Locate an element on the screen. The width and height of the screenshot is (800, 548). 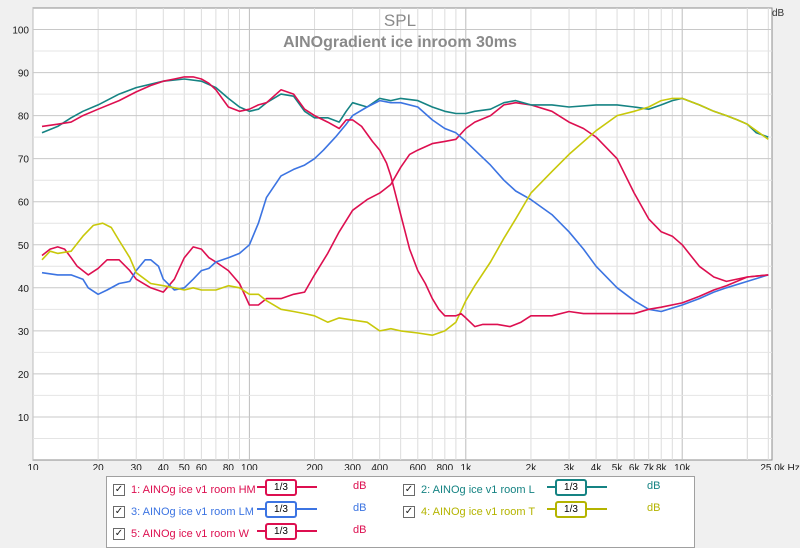
y-tick-label: 30 is located at coordinates (24, 332).